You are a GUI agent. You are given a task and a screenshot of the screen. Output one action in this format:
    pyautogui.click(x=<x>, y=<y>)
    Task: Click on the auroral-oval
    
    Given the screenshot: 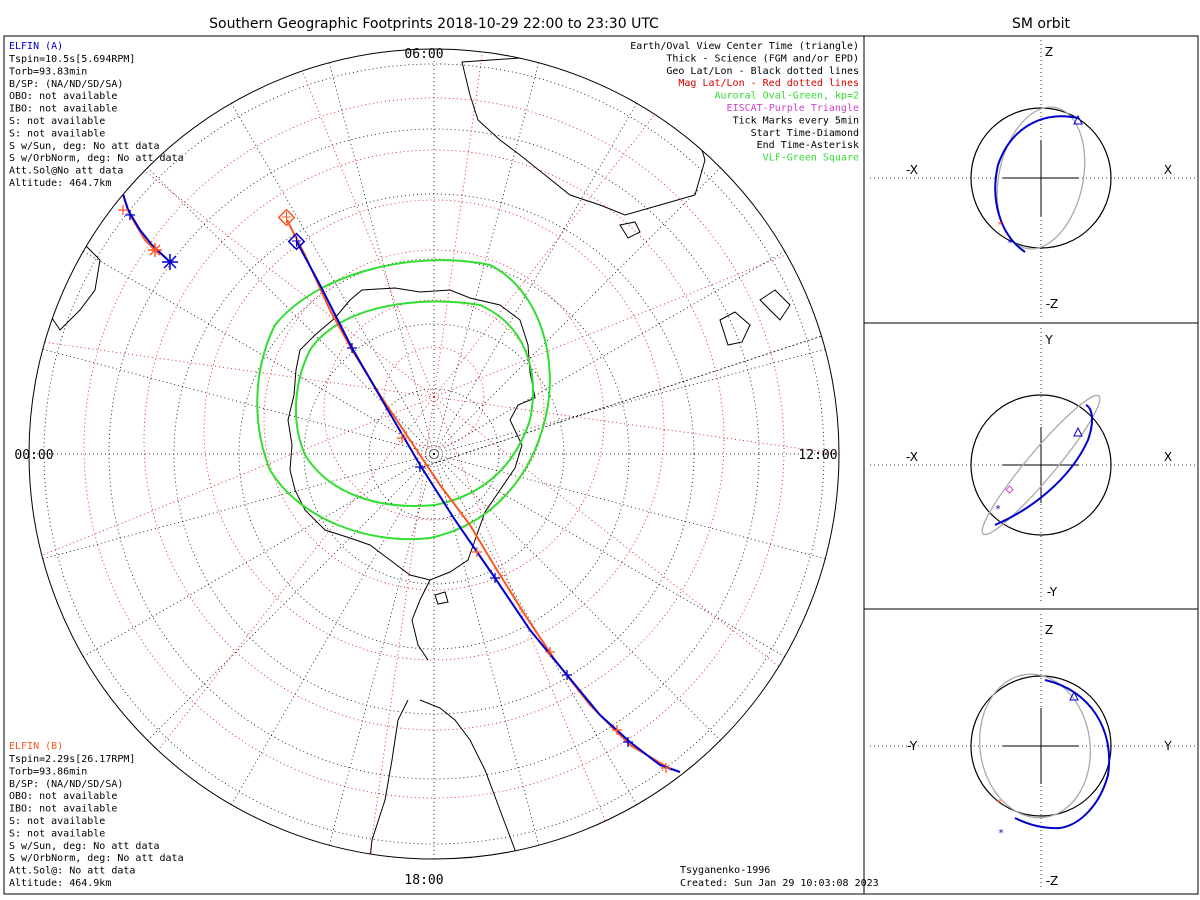 What is the action you would take?
    pyautogui.click(x=403, y=400)
    